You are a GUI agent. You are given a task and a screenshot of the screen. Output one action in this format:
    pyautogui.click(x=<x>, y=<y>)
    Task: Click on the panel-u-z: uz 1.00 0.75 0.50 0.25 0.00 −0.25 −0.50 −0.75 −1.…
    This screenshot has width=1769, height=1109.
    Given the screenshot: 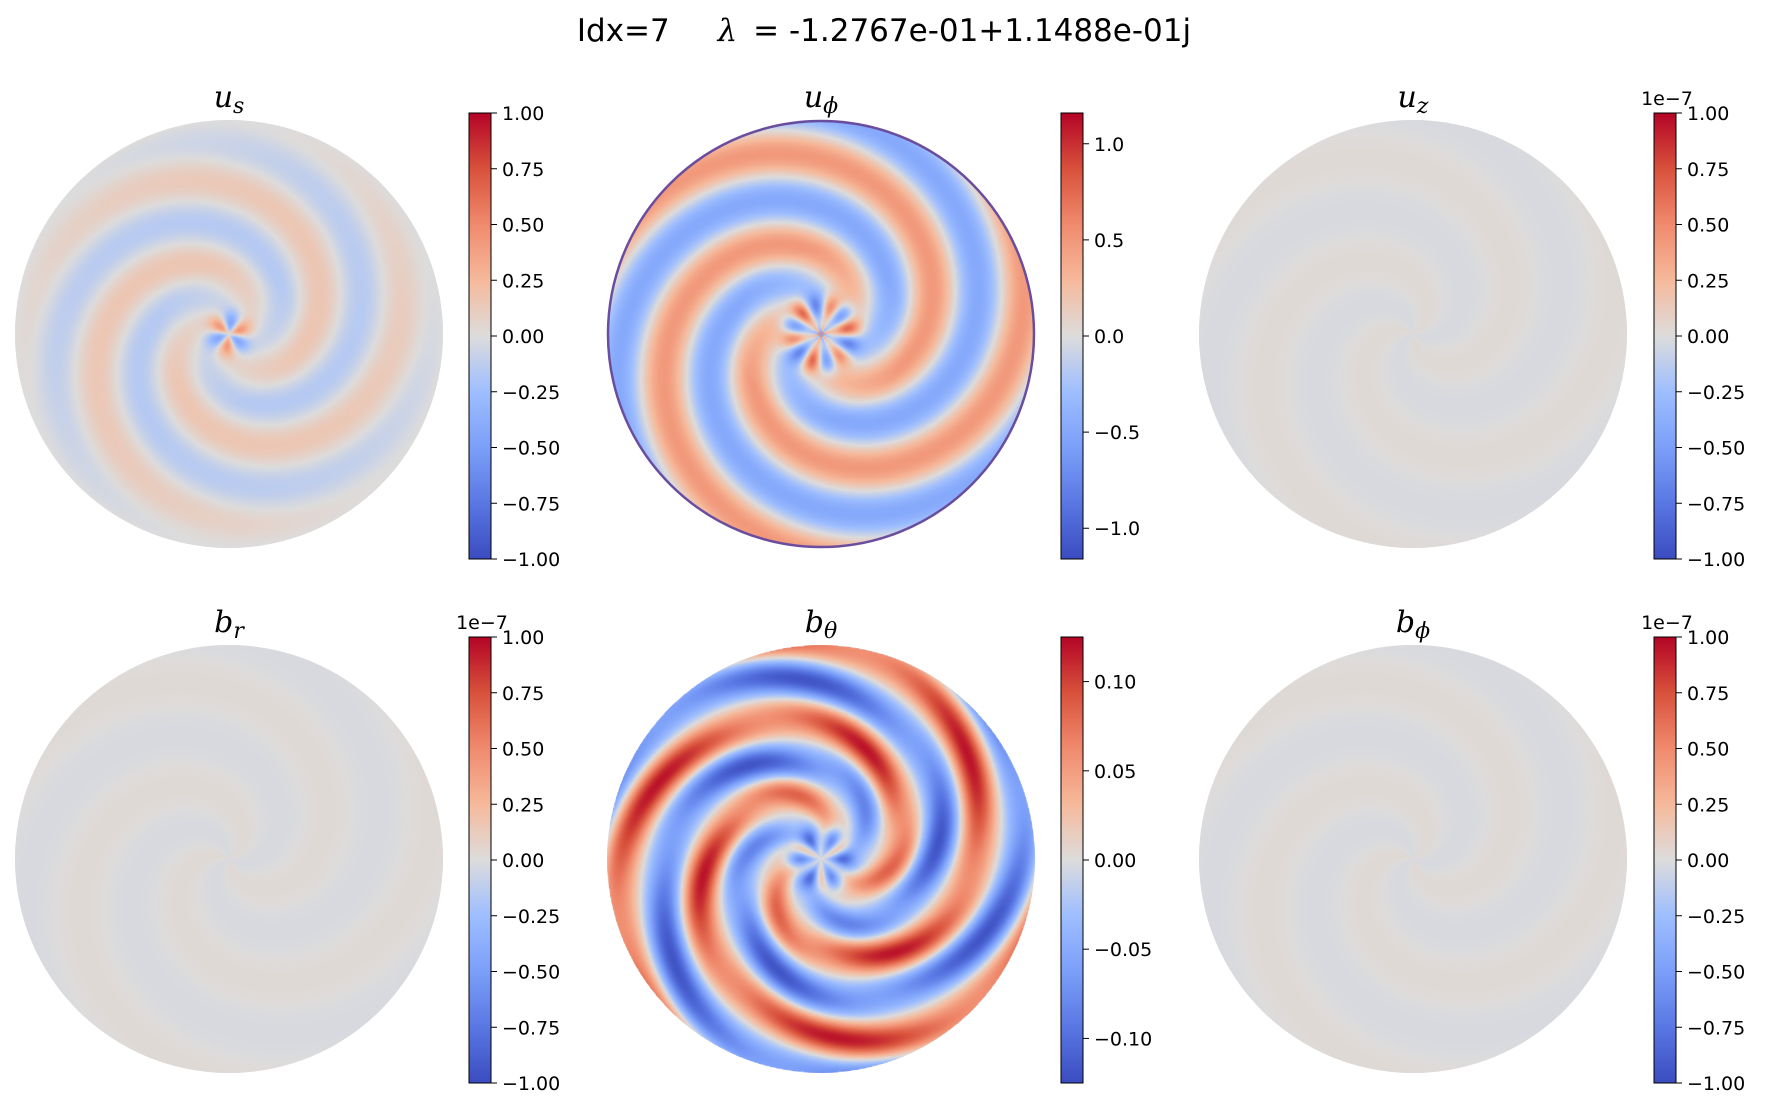 What is the action you would take?
    pyautogui.click(x=1472, y=325)
    